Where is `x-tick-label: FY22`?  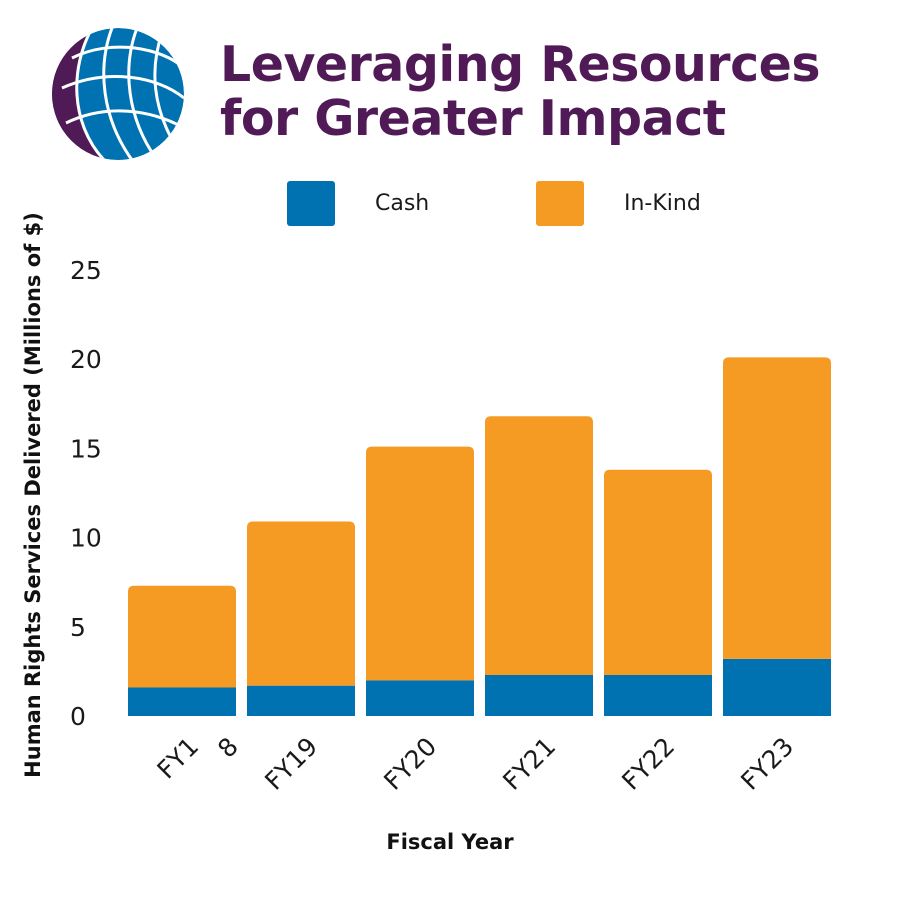
x-tick-label: FY22 is located at coordinates (648, 764).